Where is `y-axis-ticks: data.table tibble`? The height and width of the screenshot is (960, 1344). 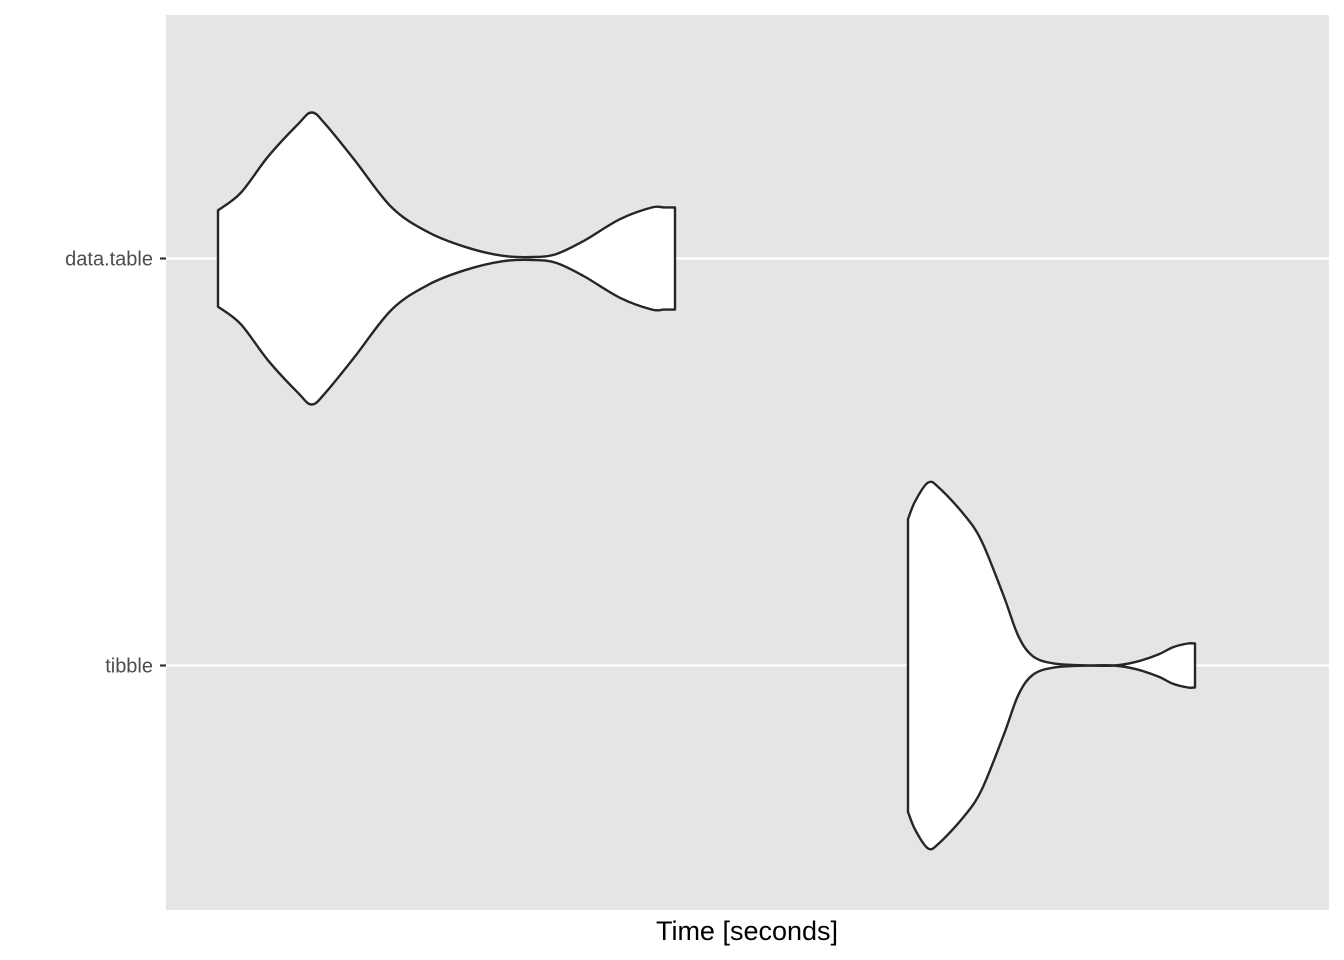
y-axis-ticks: data.table tibble is located at coordinates (115, 463).